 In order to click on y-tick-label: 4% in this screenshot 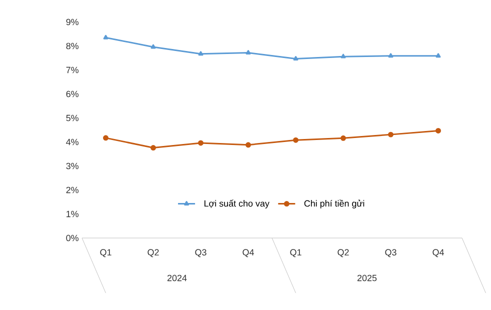, I will do `click(72, 142)`.